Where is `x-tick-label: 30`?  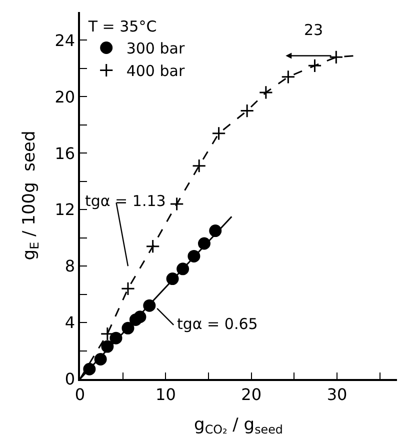
x-tick-label: 30 is located at coordinates (337, 394).